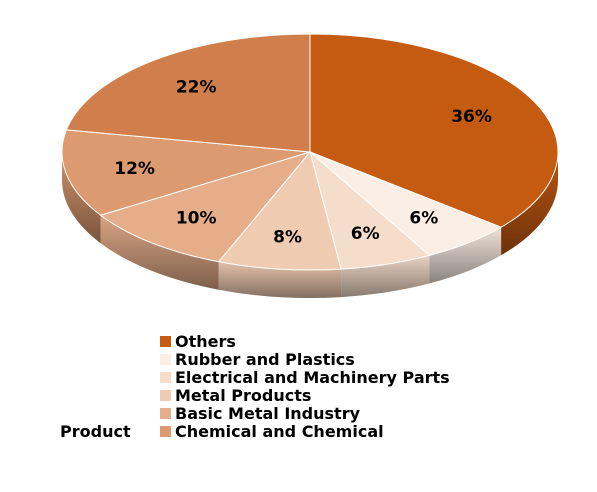  What do you see at coordinates (134, 169) in the screenshot?
I see `pie-label-chemical-and-chemical-product-5: 12%` at bounding box center [134, 169].